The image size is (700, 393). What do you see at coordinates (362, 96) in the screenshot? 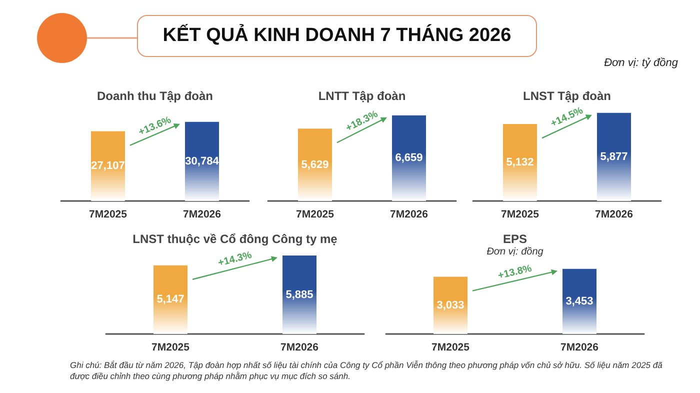
I see `chart-title: LNTT Tập đoàn` at bounding box center [362, 96].